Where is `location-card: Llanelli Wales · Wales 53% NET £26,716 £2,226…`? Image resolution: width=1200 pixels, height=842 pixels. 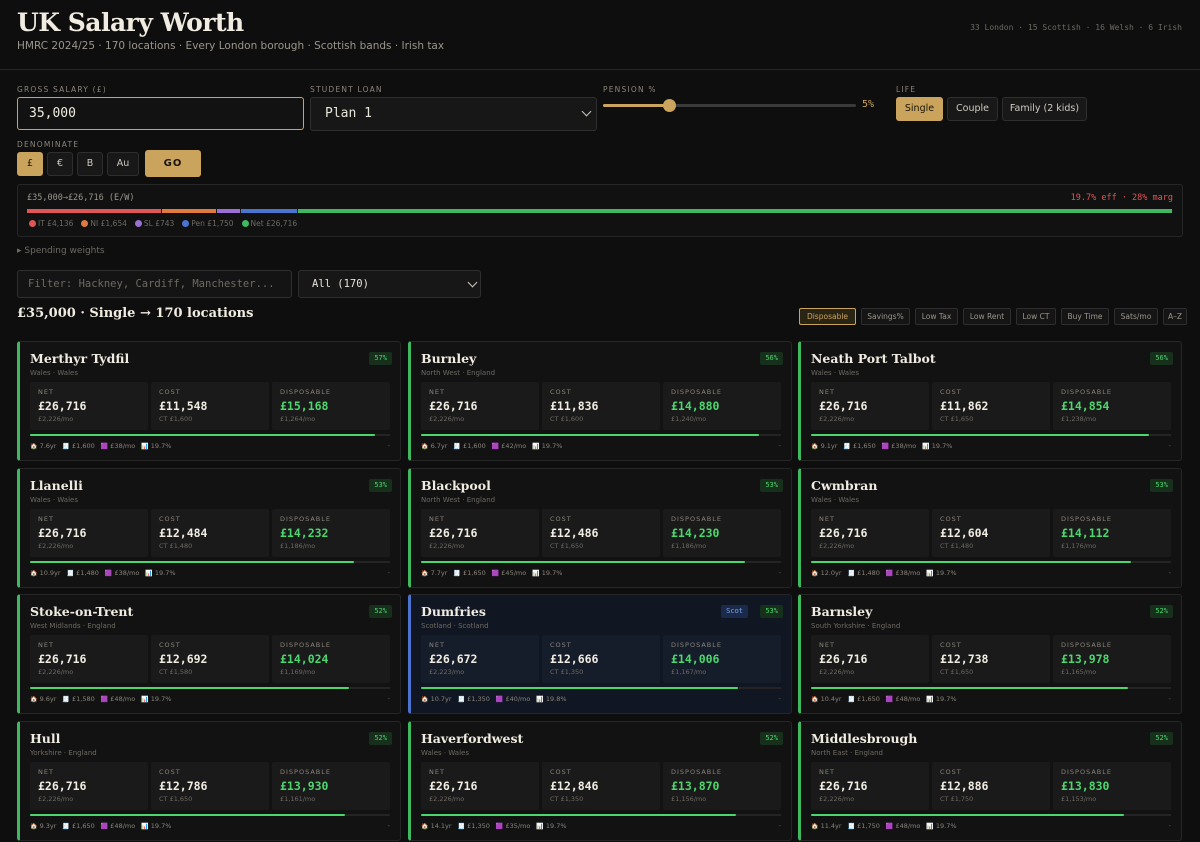 location-card: Llanelli Wales · Wales 53% NET £26,716 £2,226… is located at coordinates (209, 528).